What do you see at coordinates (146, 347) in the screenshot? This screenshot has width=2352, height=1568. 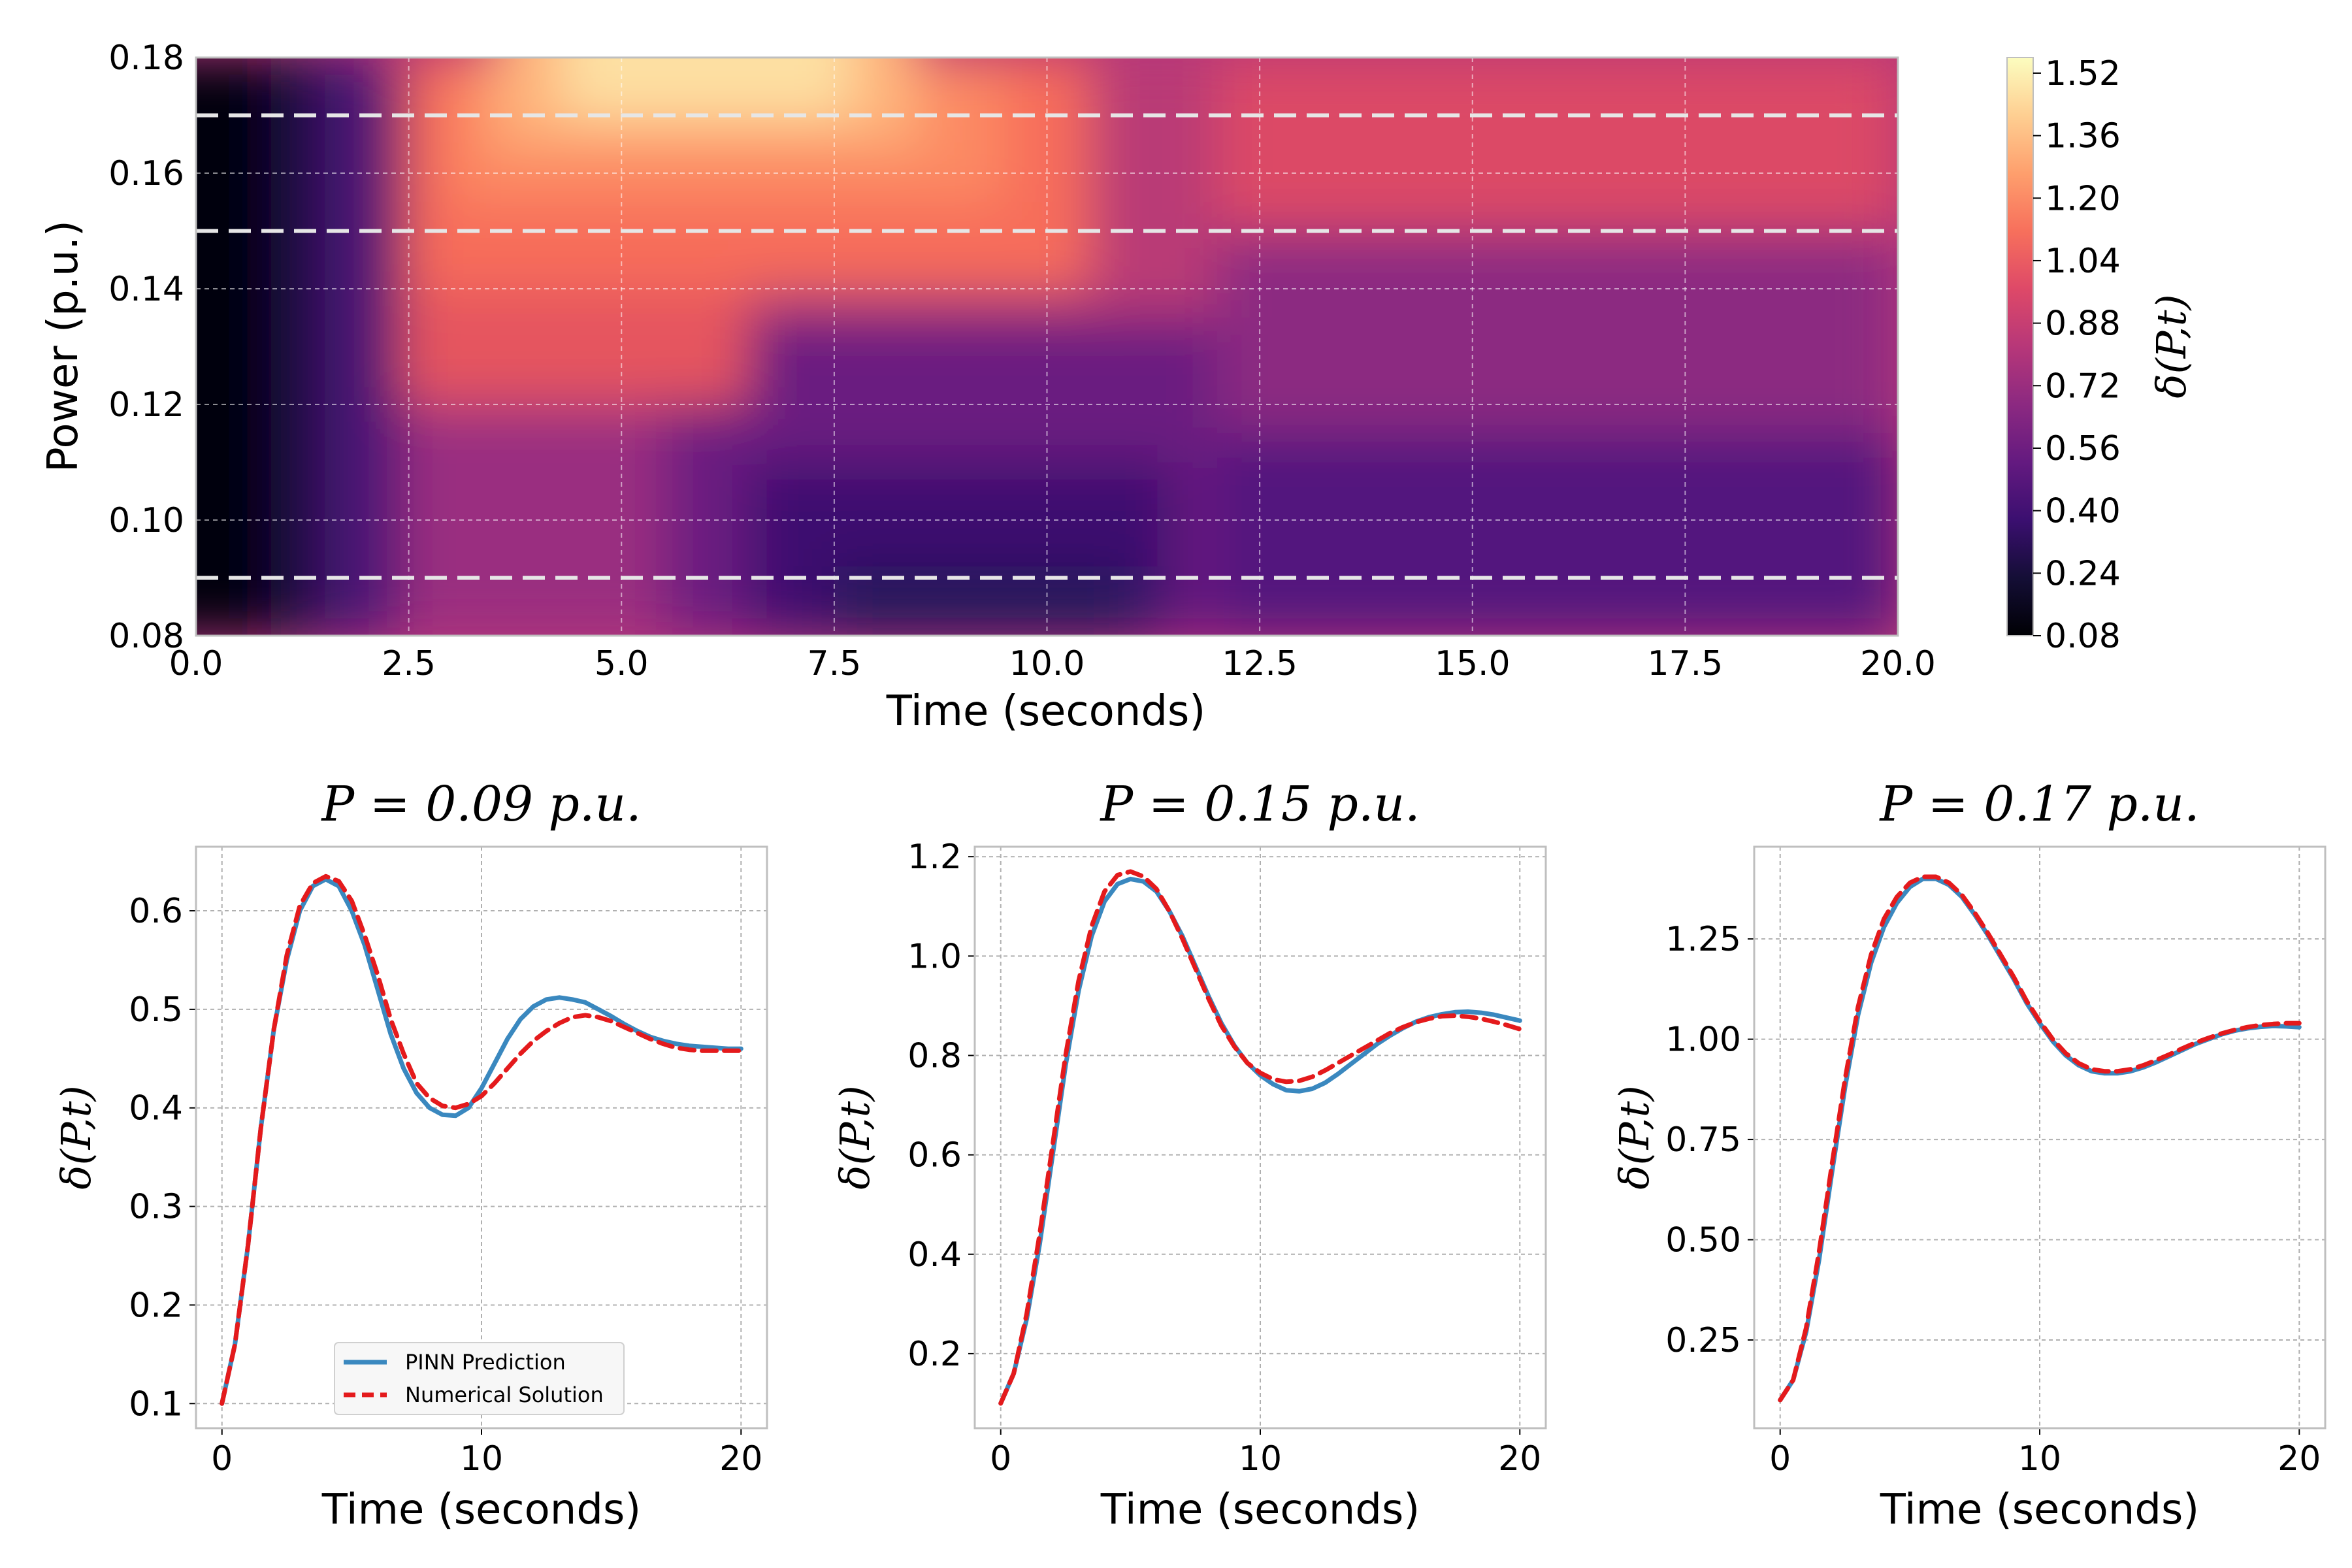 I see `heatmap-y-ticks: 0.08 0.10 0.12 0.14 0.16 0.18` at bounding box center [146, 347].